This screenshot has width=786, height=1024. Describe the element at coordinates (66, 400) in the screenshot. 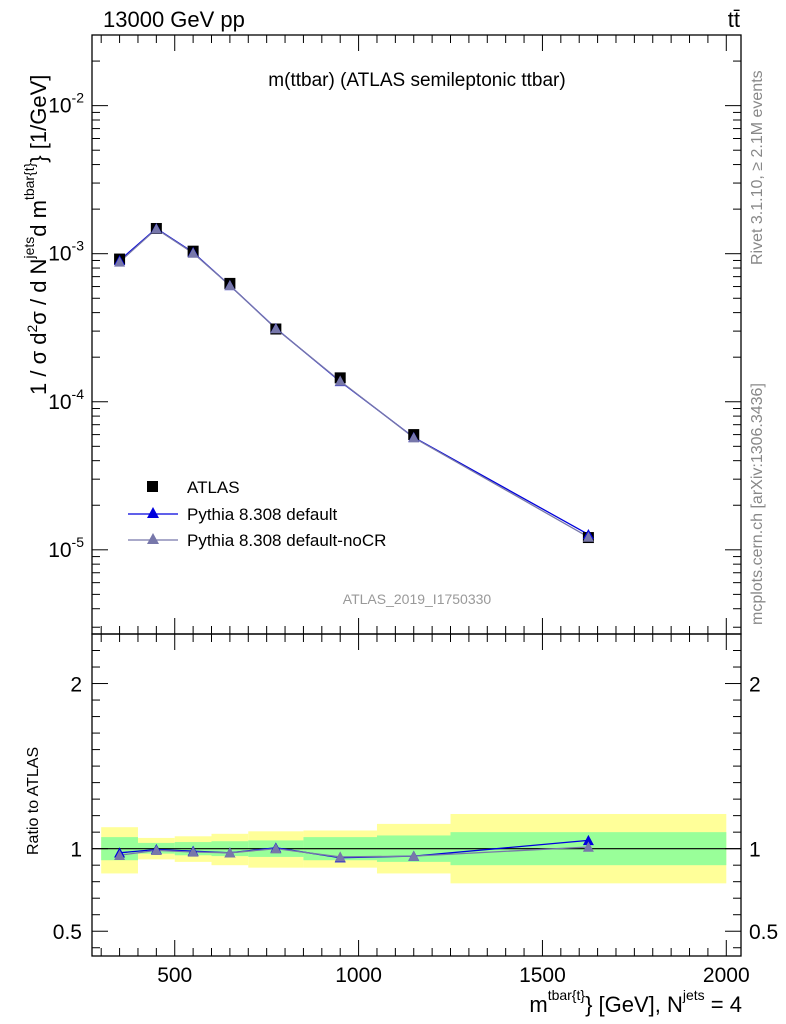

I see `y-tick-label-main: 10⁻⁴` at that location.